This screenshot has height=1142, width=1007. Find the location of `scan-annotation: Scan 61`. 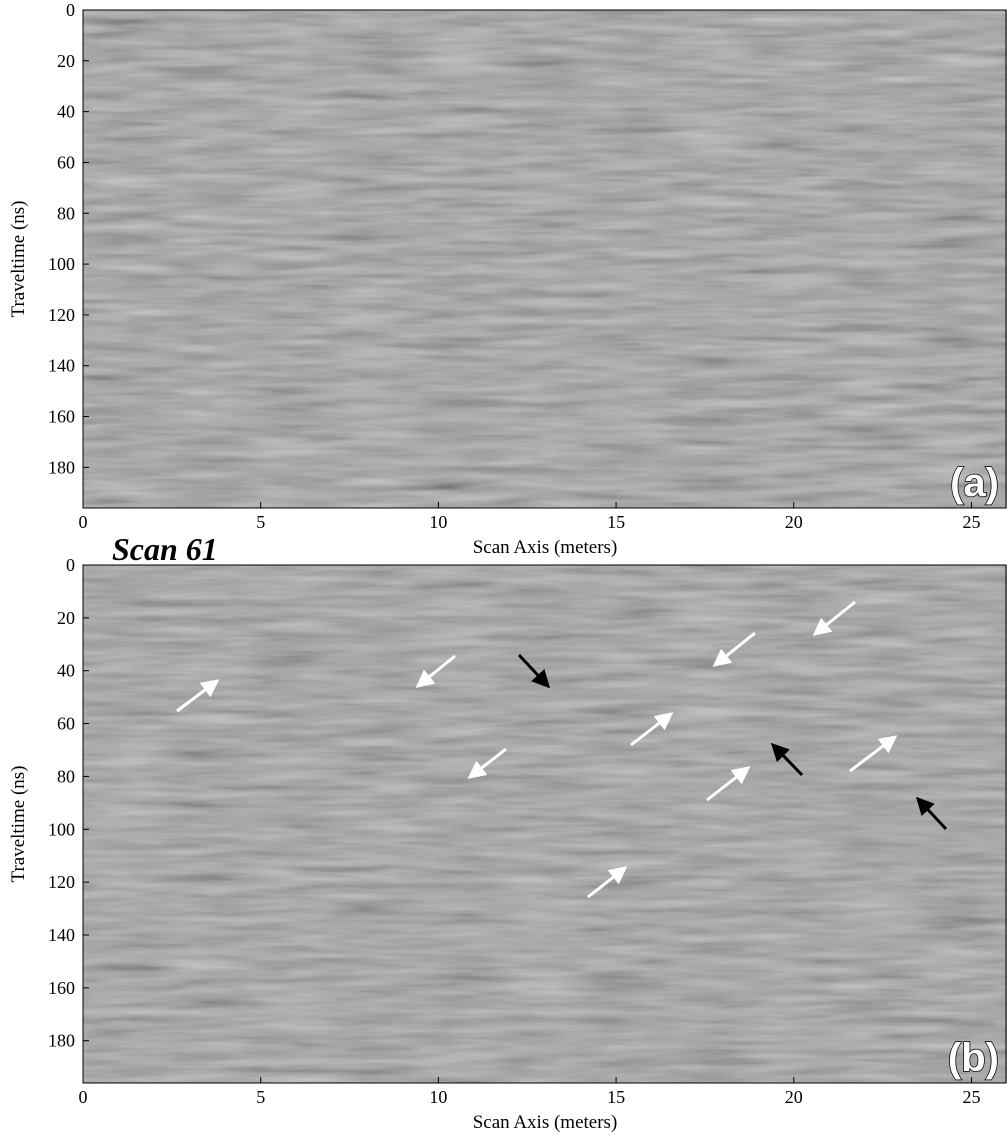

scan-annotation: Scan 61 is located at coordinates (165, 549).